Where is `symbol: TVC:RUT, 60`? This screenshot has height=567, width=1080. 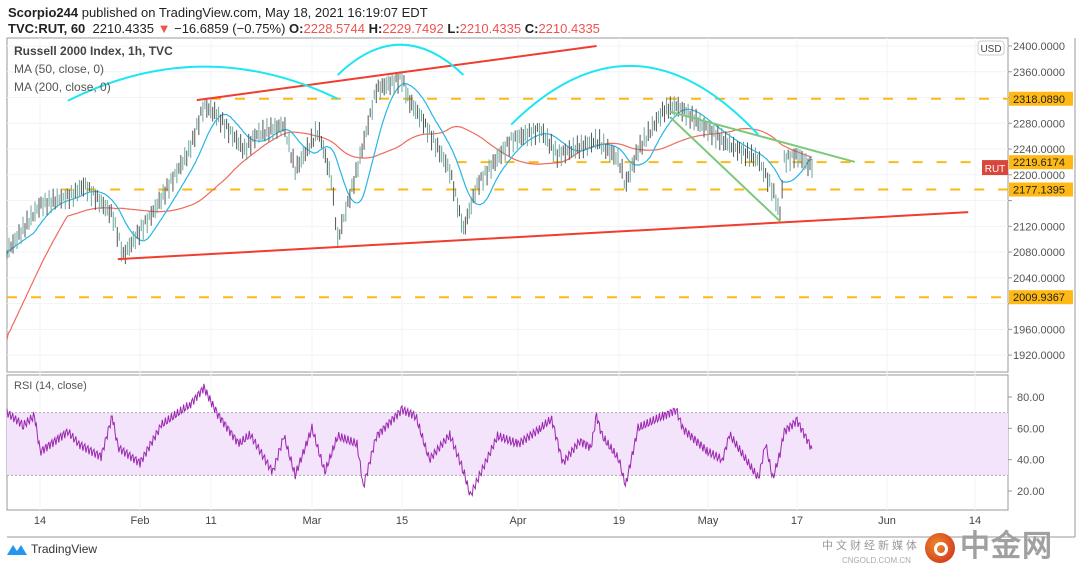
symbol: TVC:RUT, 60 is located at coordinates (47, 28).